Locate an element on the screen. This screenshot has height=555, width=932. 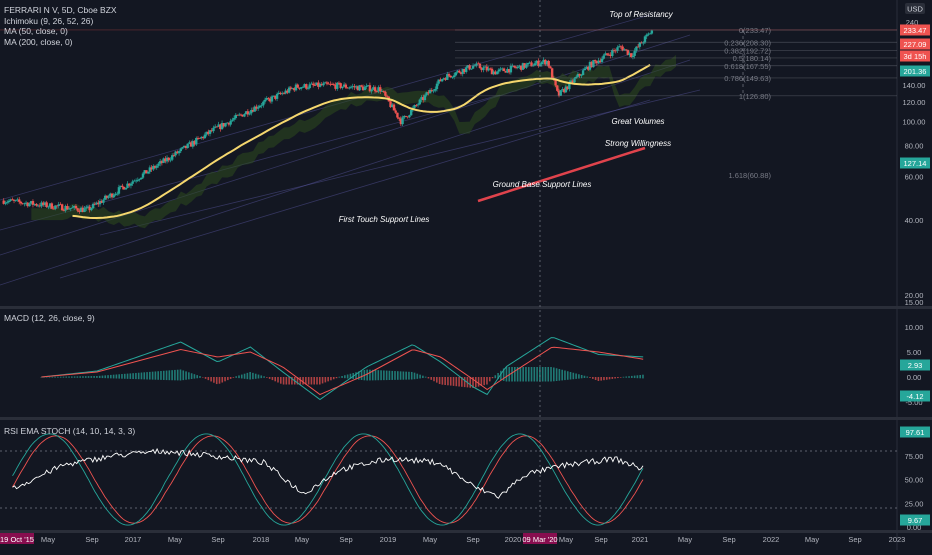
time-tick-label: 2021 is located at coordinates (640, 539).